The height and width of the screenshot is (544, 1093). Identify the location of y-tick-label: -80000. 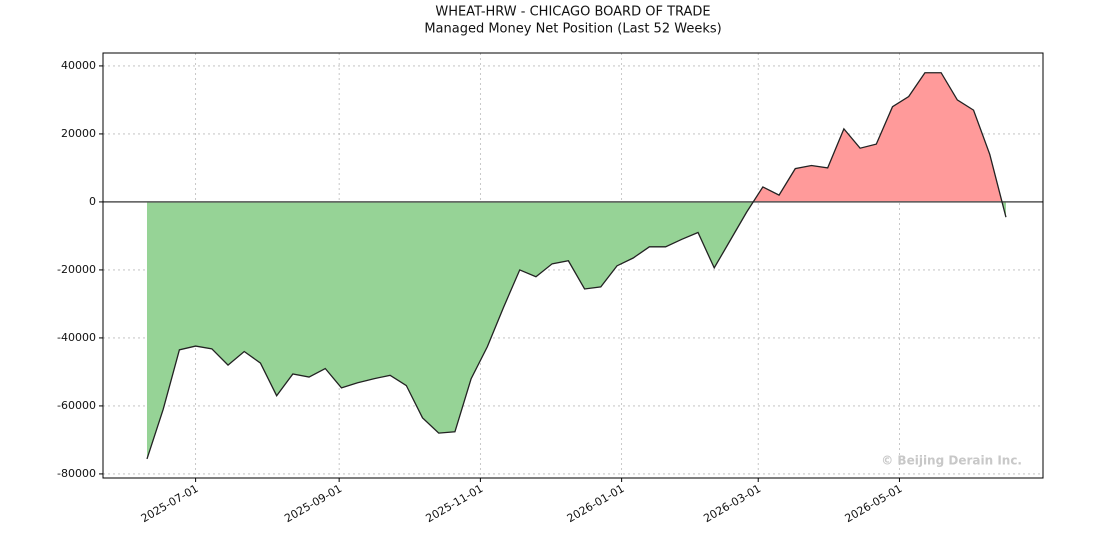
(76, 473).